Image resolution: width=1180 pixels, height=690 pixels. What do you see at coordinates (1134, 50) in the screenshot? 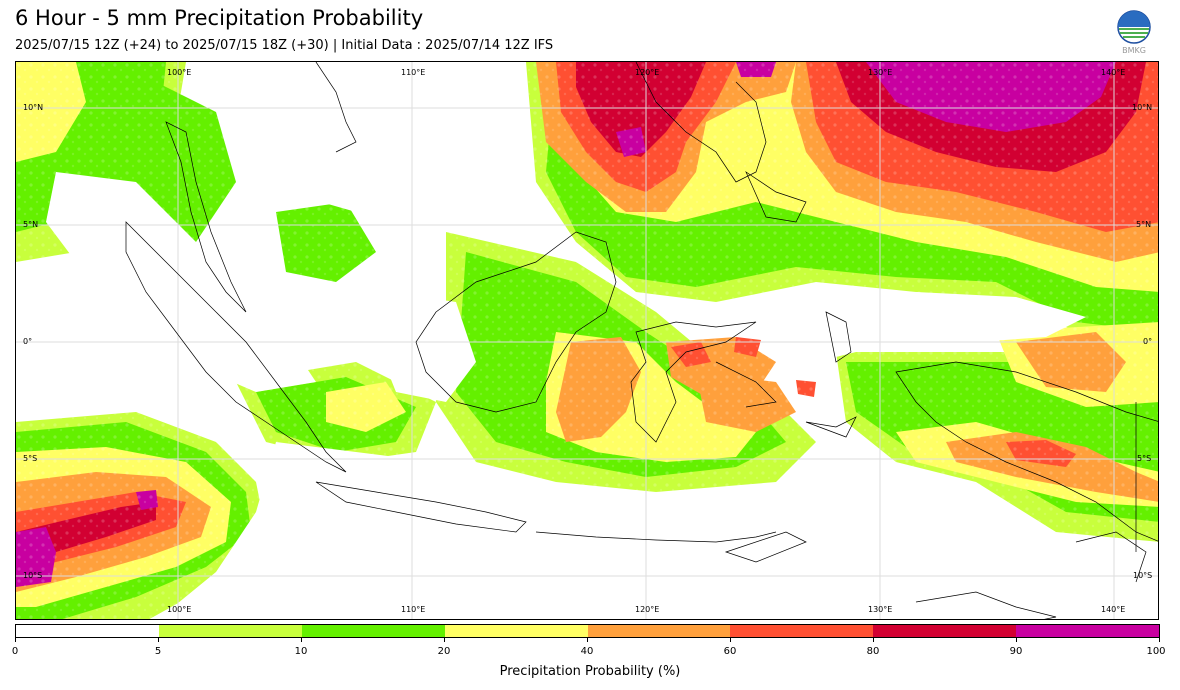
I see `logo-text: BMKG` at bounding box center [1134, 50].